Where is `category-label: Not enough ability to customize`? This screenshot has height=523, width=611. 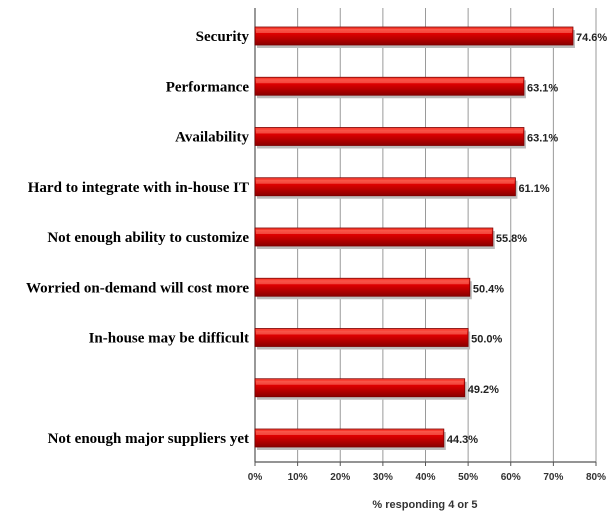
category-label: Not enough ability to customize is located at coordinates (148, 238).